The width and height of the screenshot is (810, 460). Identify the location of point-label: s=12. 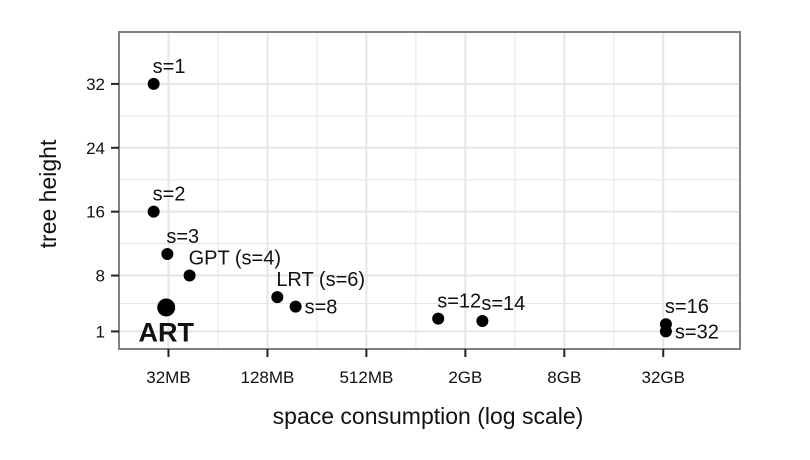
(459, 302).